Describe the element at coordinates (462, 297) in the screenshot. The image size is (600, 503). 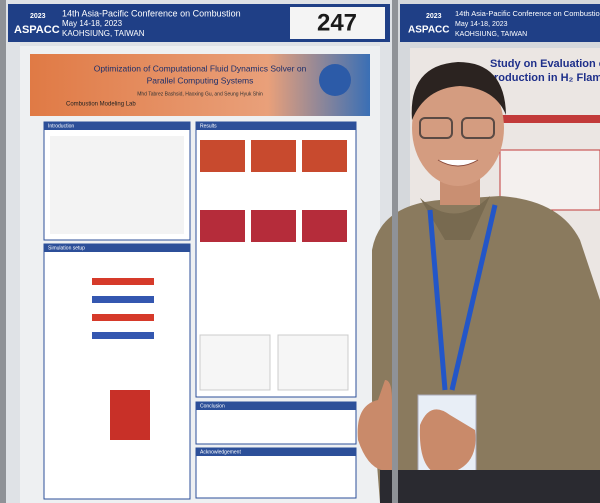
I see `lanyard` at that location.